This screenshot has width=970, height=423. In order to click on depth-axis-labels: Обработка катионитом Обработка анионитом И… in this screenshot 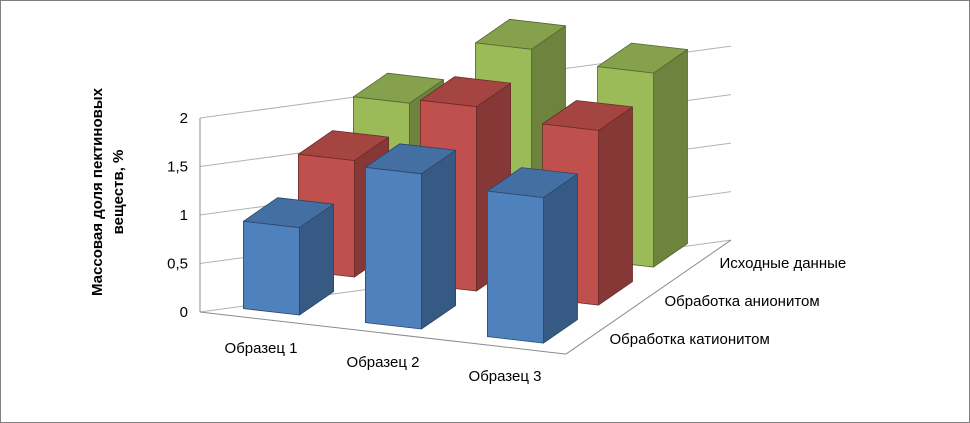, I will do `click(728, 301)`.